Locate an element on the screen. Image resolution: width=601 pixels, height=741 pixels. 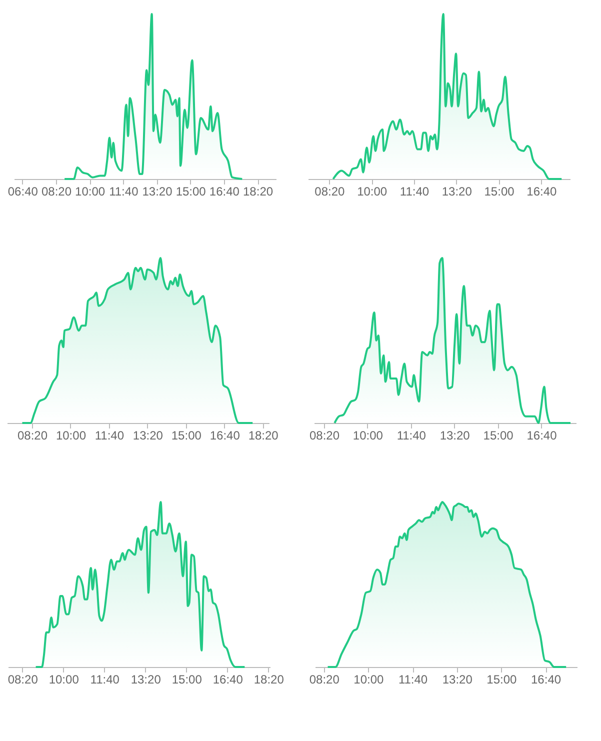
x-tick-label: 06:40 is located at coordinates (23, 191).